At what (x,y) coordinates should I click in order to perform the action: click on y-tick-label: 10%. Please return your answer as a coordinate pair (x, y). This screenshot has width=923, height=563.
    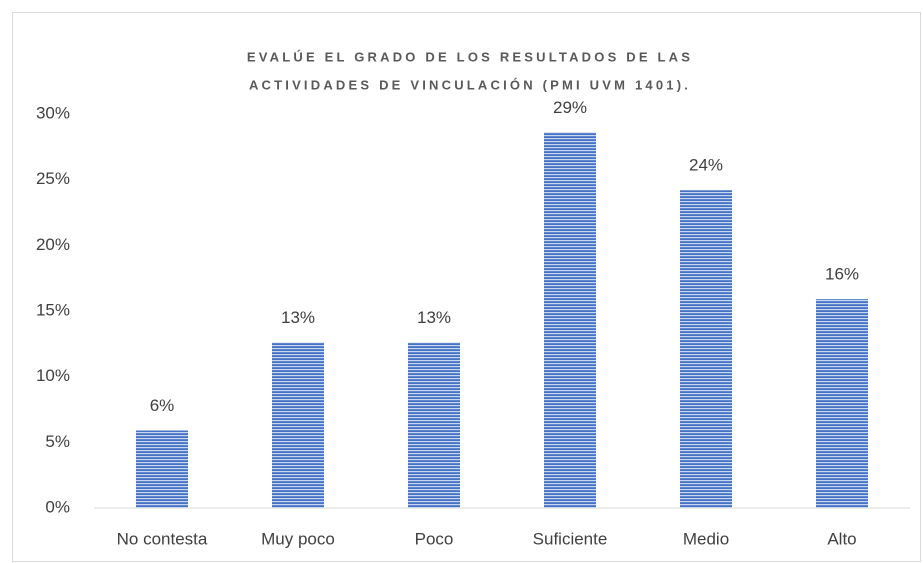
    Looking at the image, I should click on (53, 375).